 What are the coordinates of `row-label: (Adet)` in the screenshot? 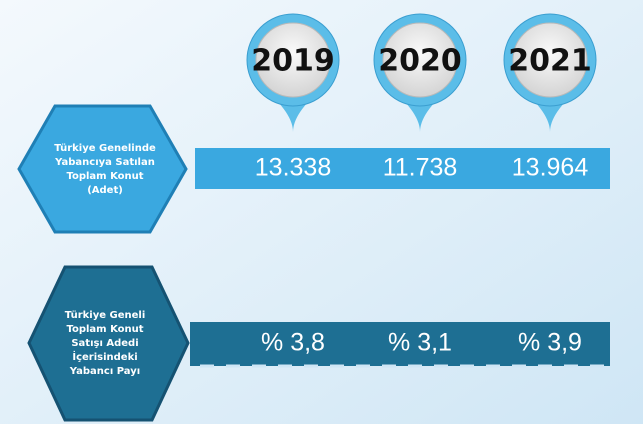 It's located at (105, 190).